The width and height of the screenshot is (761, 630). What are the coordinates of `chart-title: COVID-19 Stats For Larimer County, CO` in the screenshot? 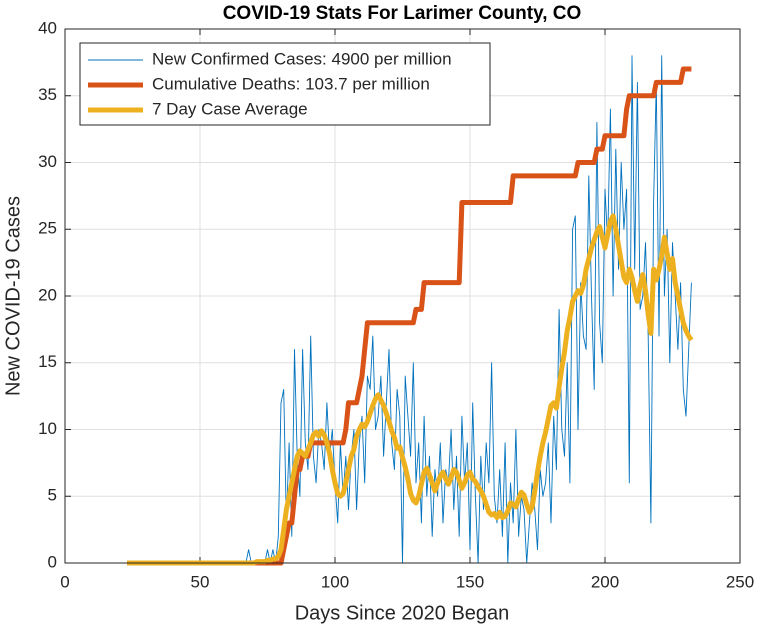 It's located at (402, 13).